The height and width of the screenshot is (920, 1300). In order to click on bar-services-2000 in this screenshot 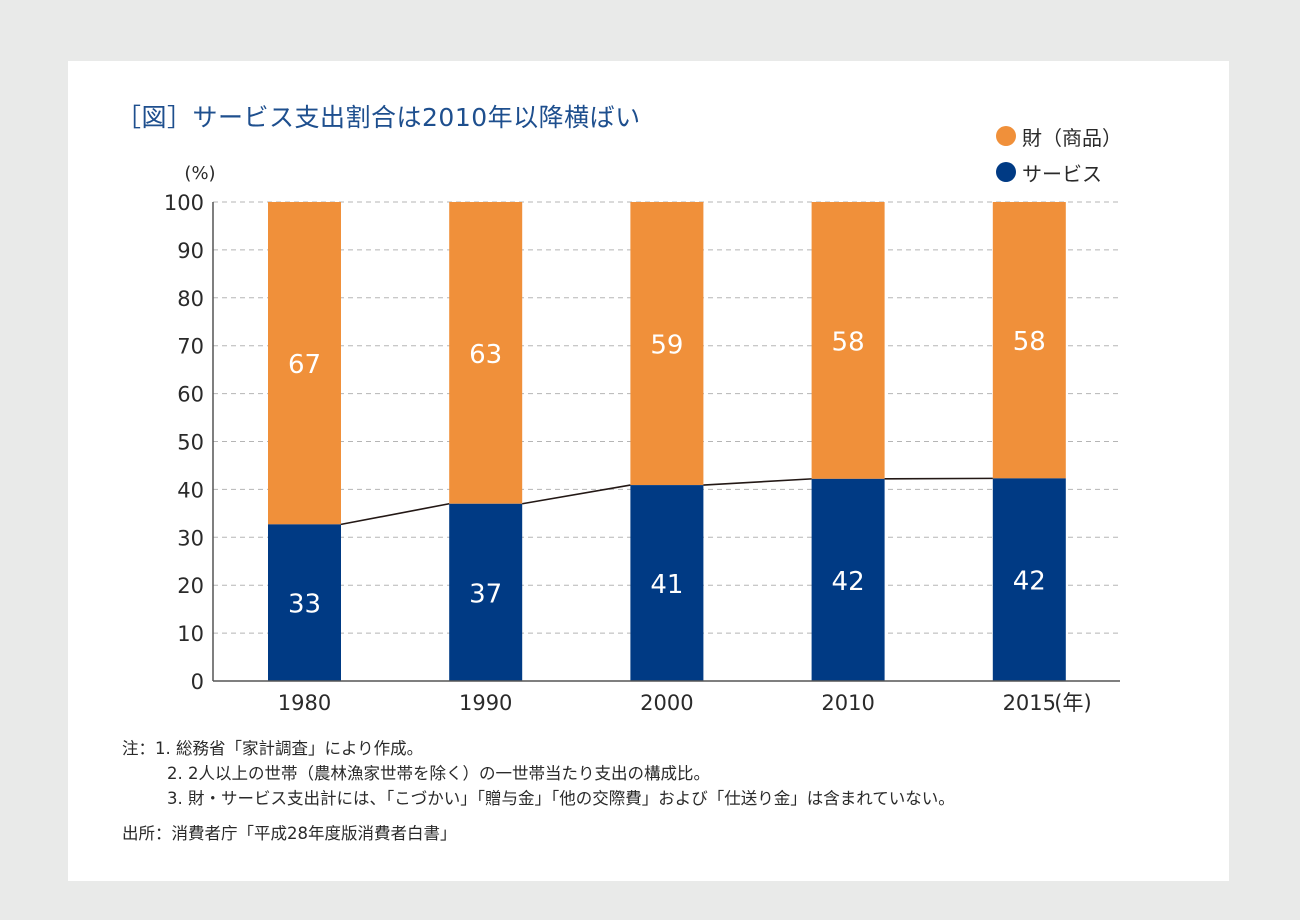, I will do `click(667, 583)`.